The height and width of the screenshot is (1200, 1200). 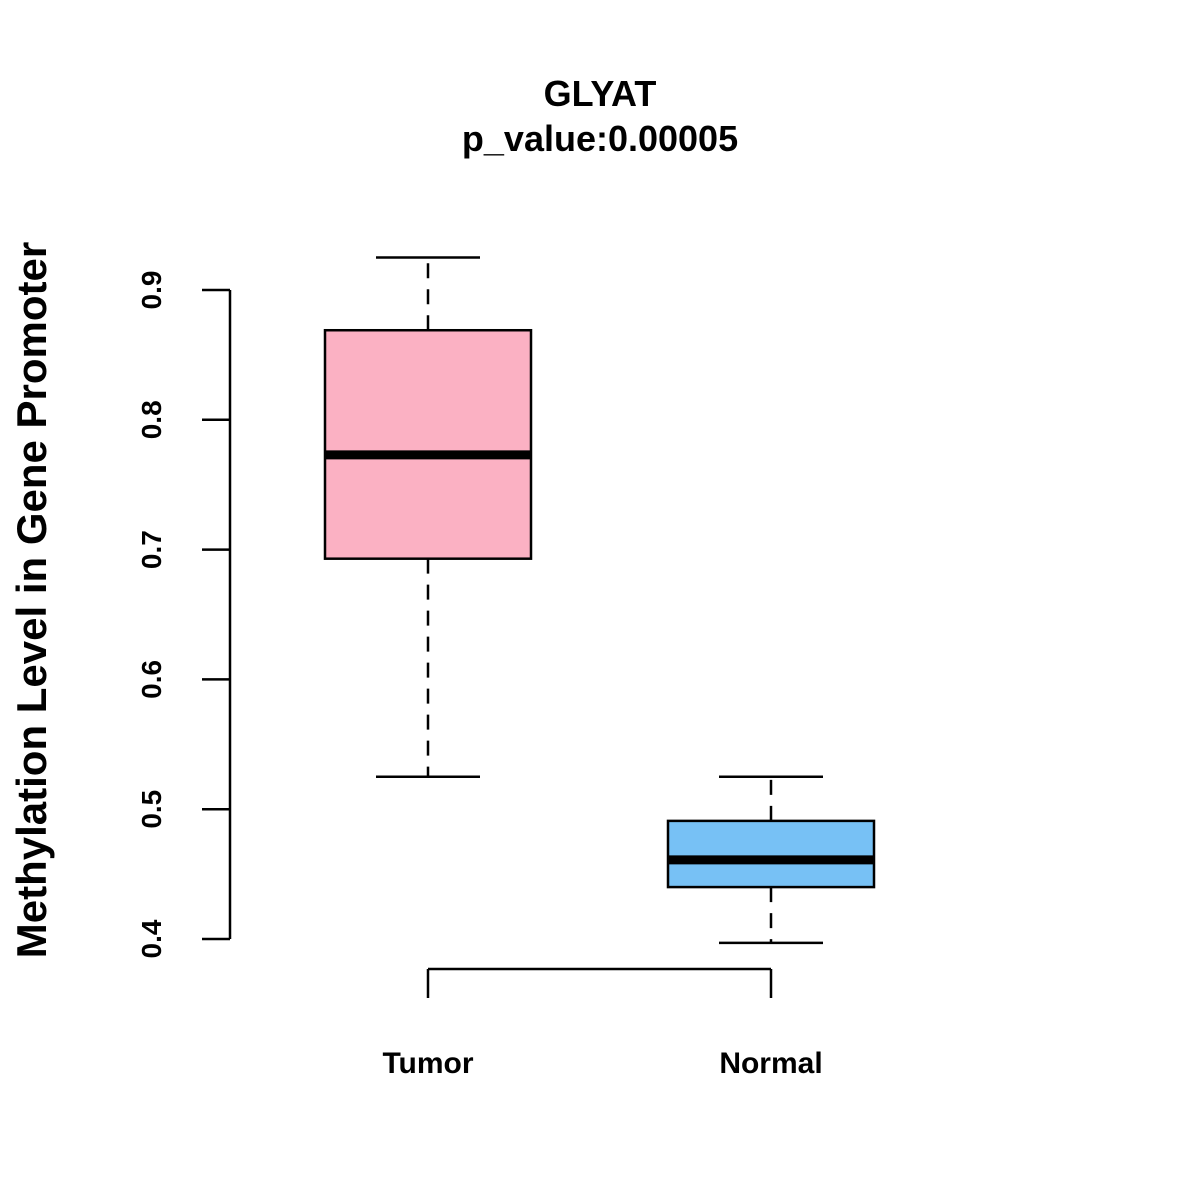 I want to click on y-axis-label: Methylation Level in Gene Promoter, so click(x=31, y=600).